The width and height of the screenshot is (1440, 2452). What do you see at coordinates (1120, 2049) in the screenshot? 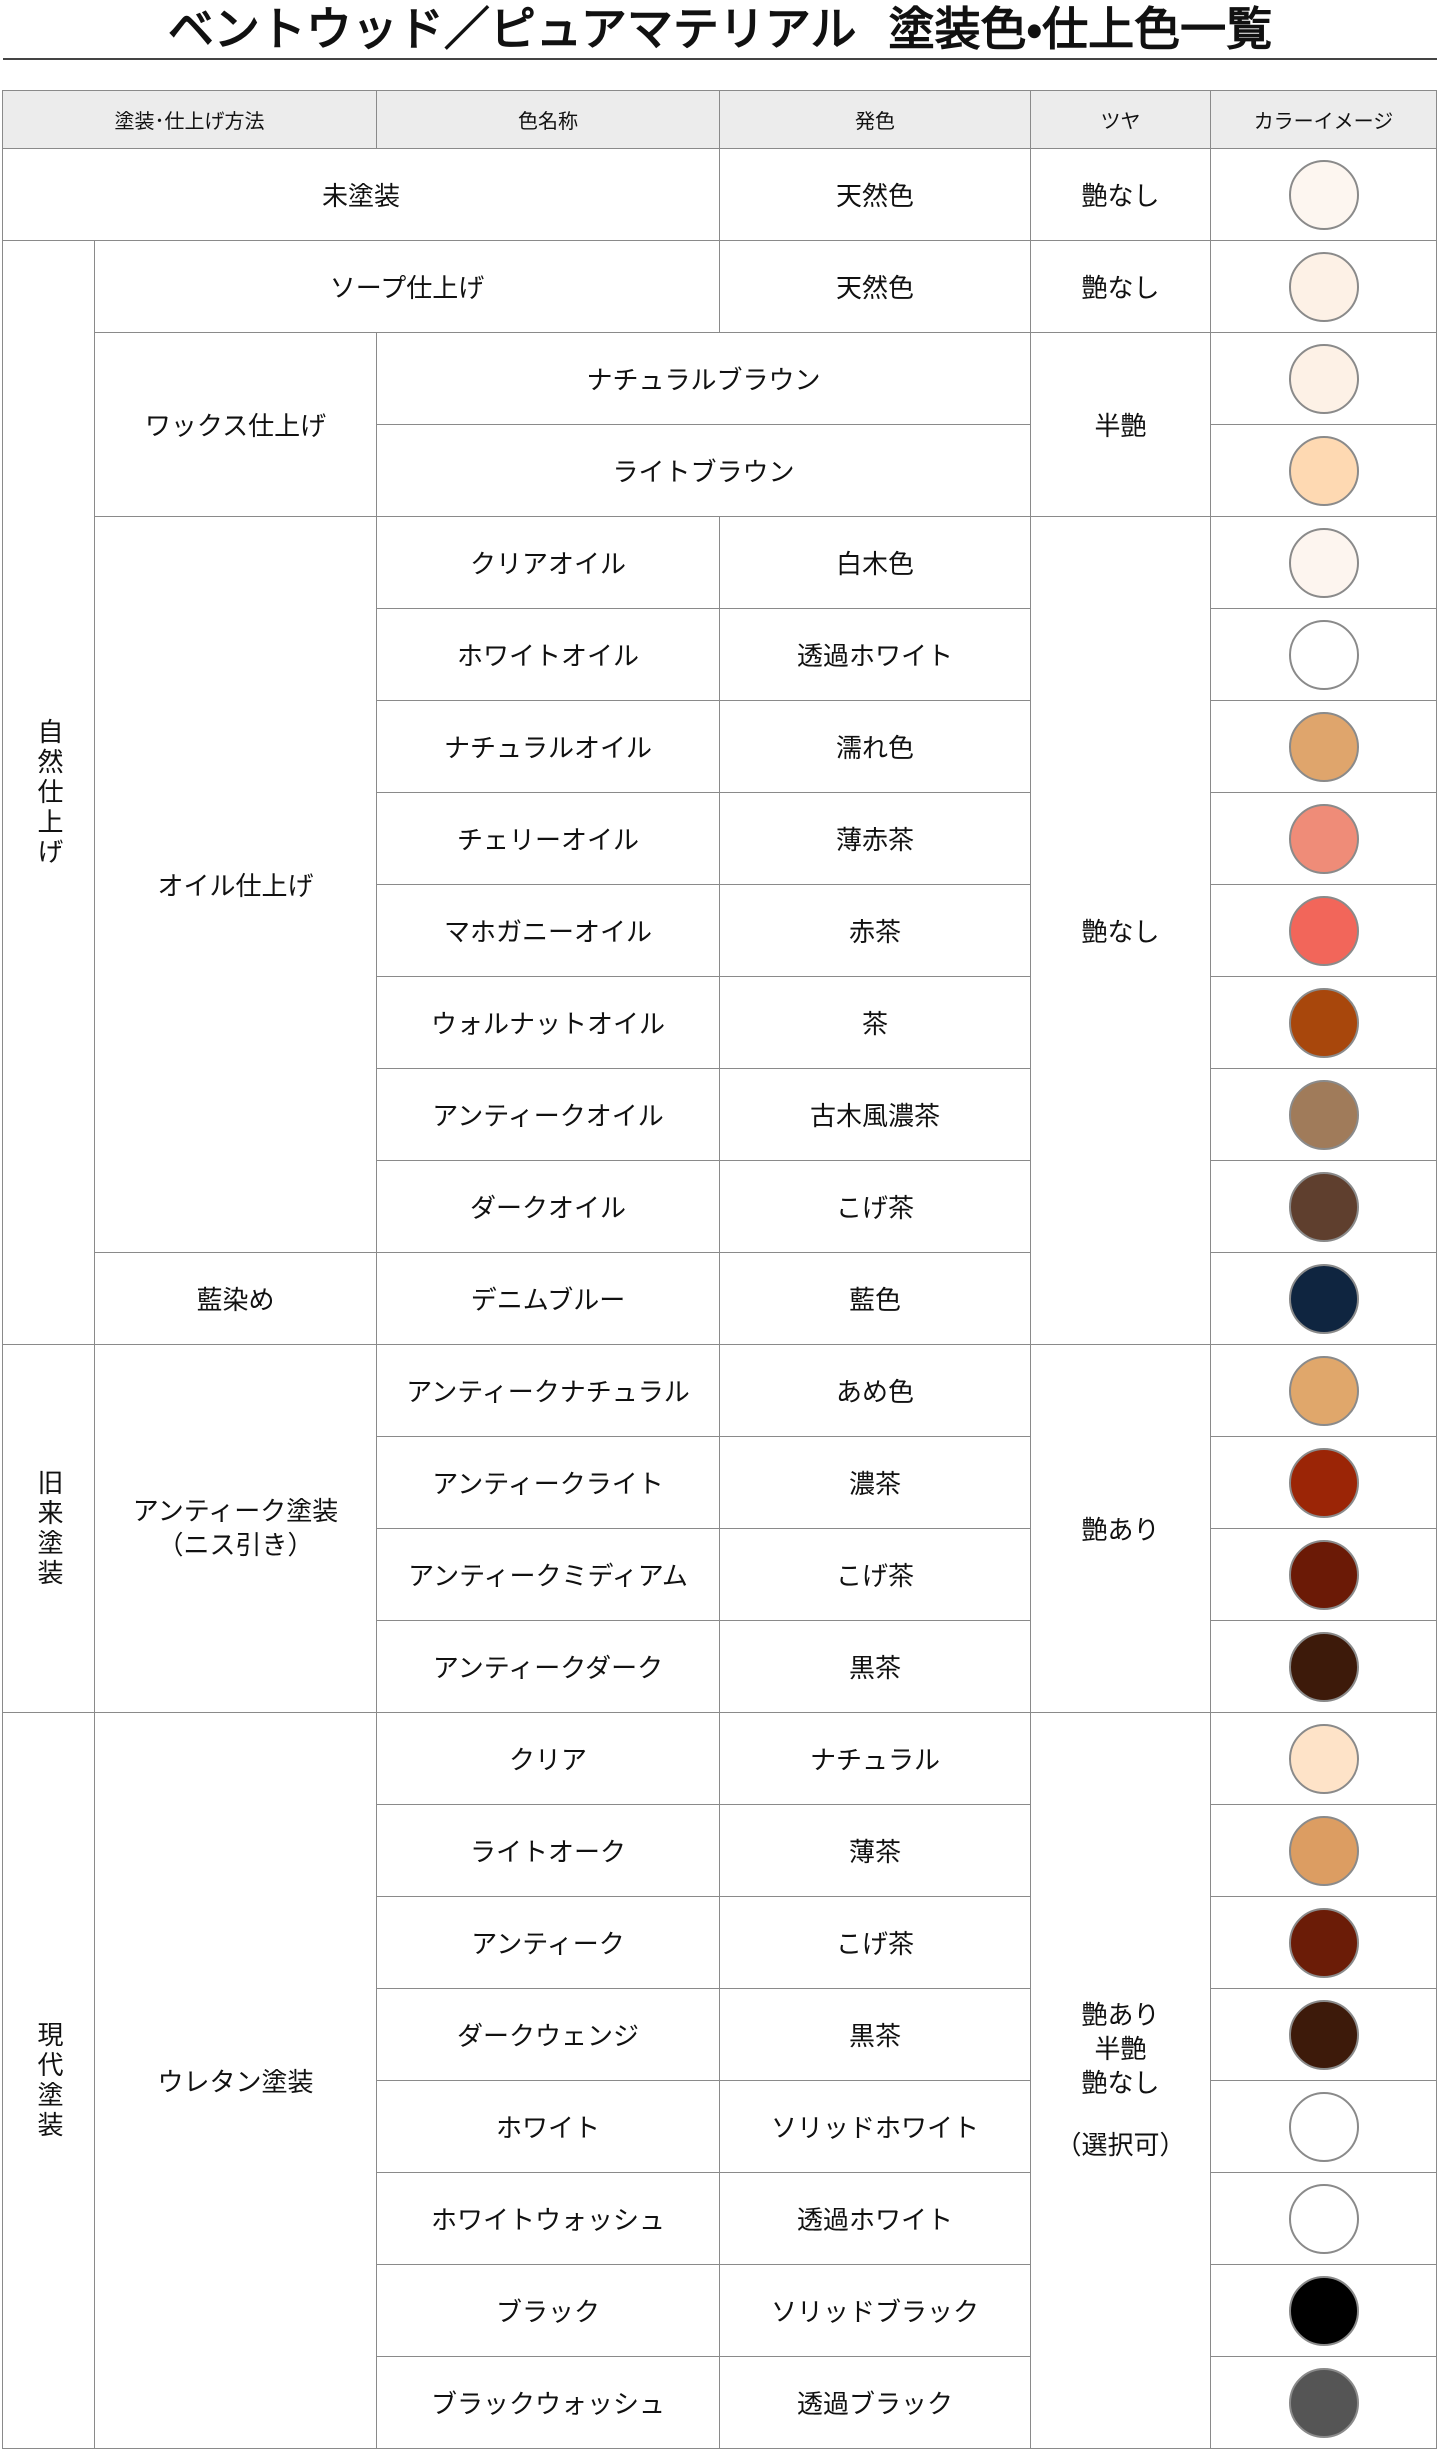
I see `text-line: 半艶` at bounding box center [1120, 2049].